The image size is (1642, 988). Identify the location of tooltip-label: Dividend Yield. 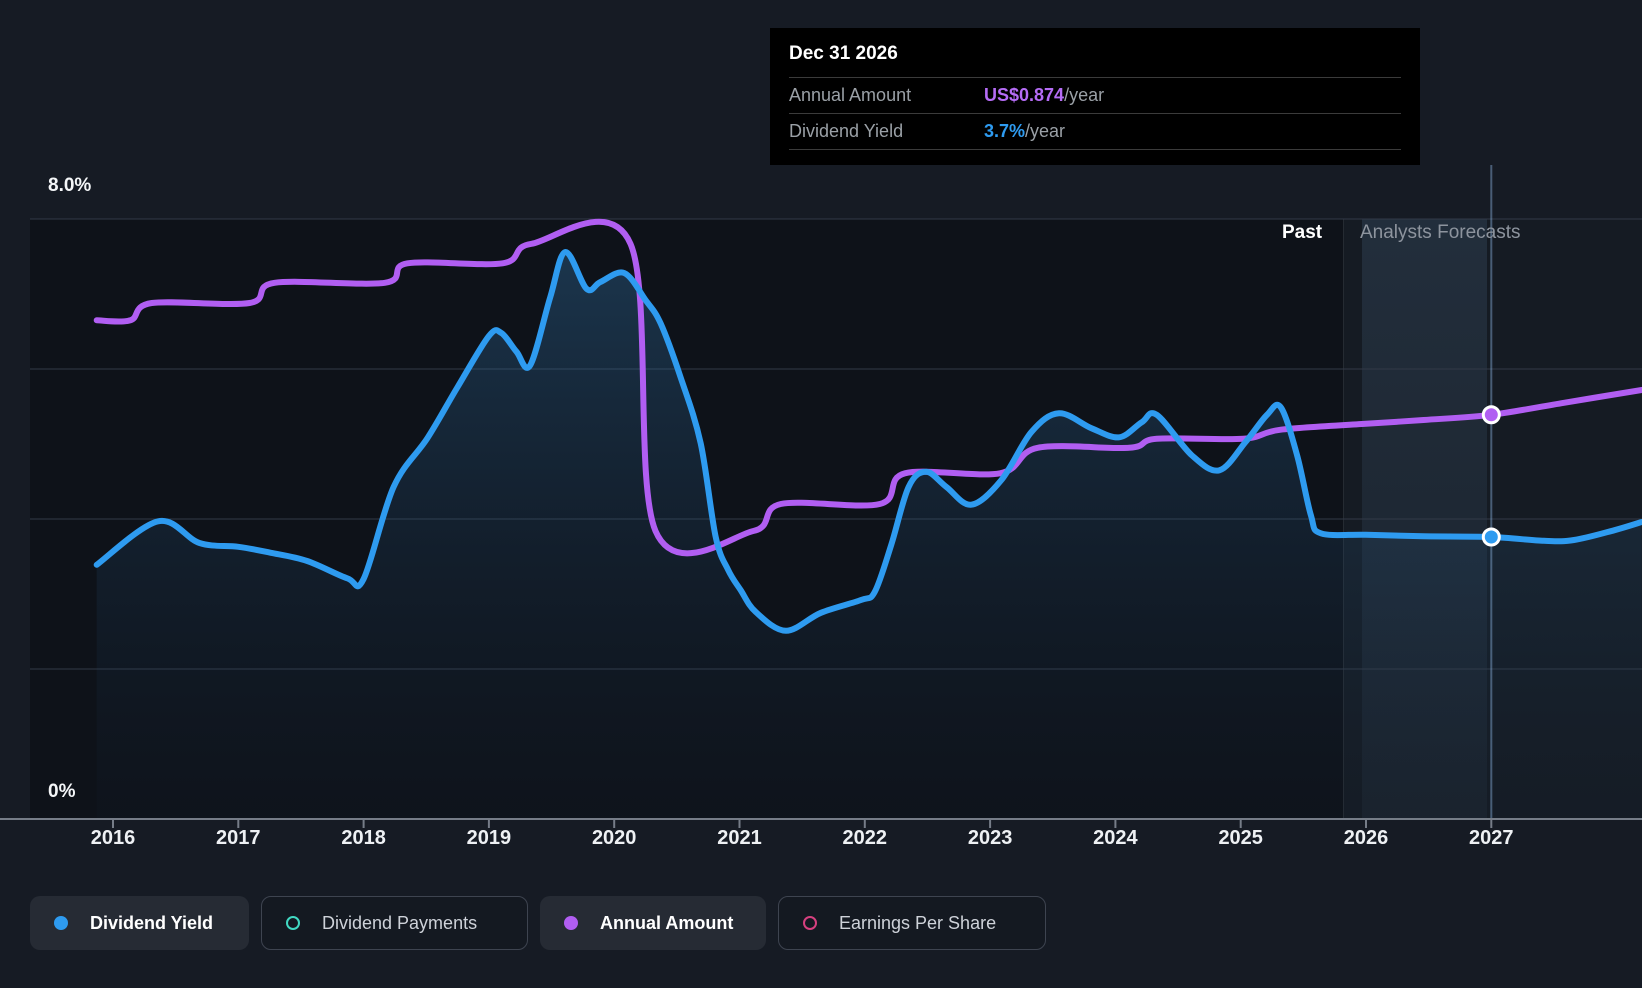
(846, 131).